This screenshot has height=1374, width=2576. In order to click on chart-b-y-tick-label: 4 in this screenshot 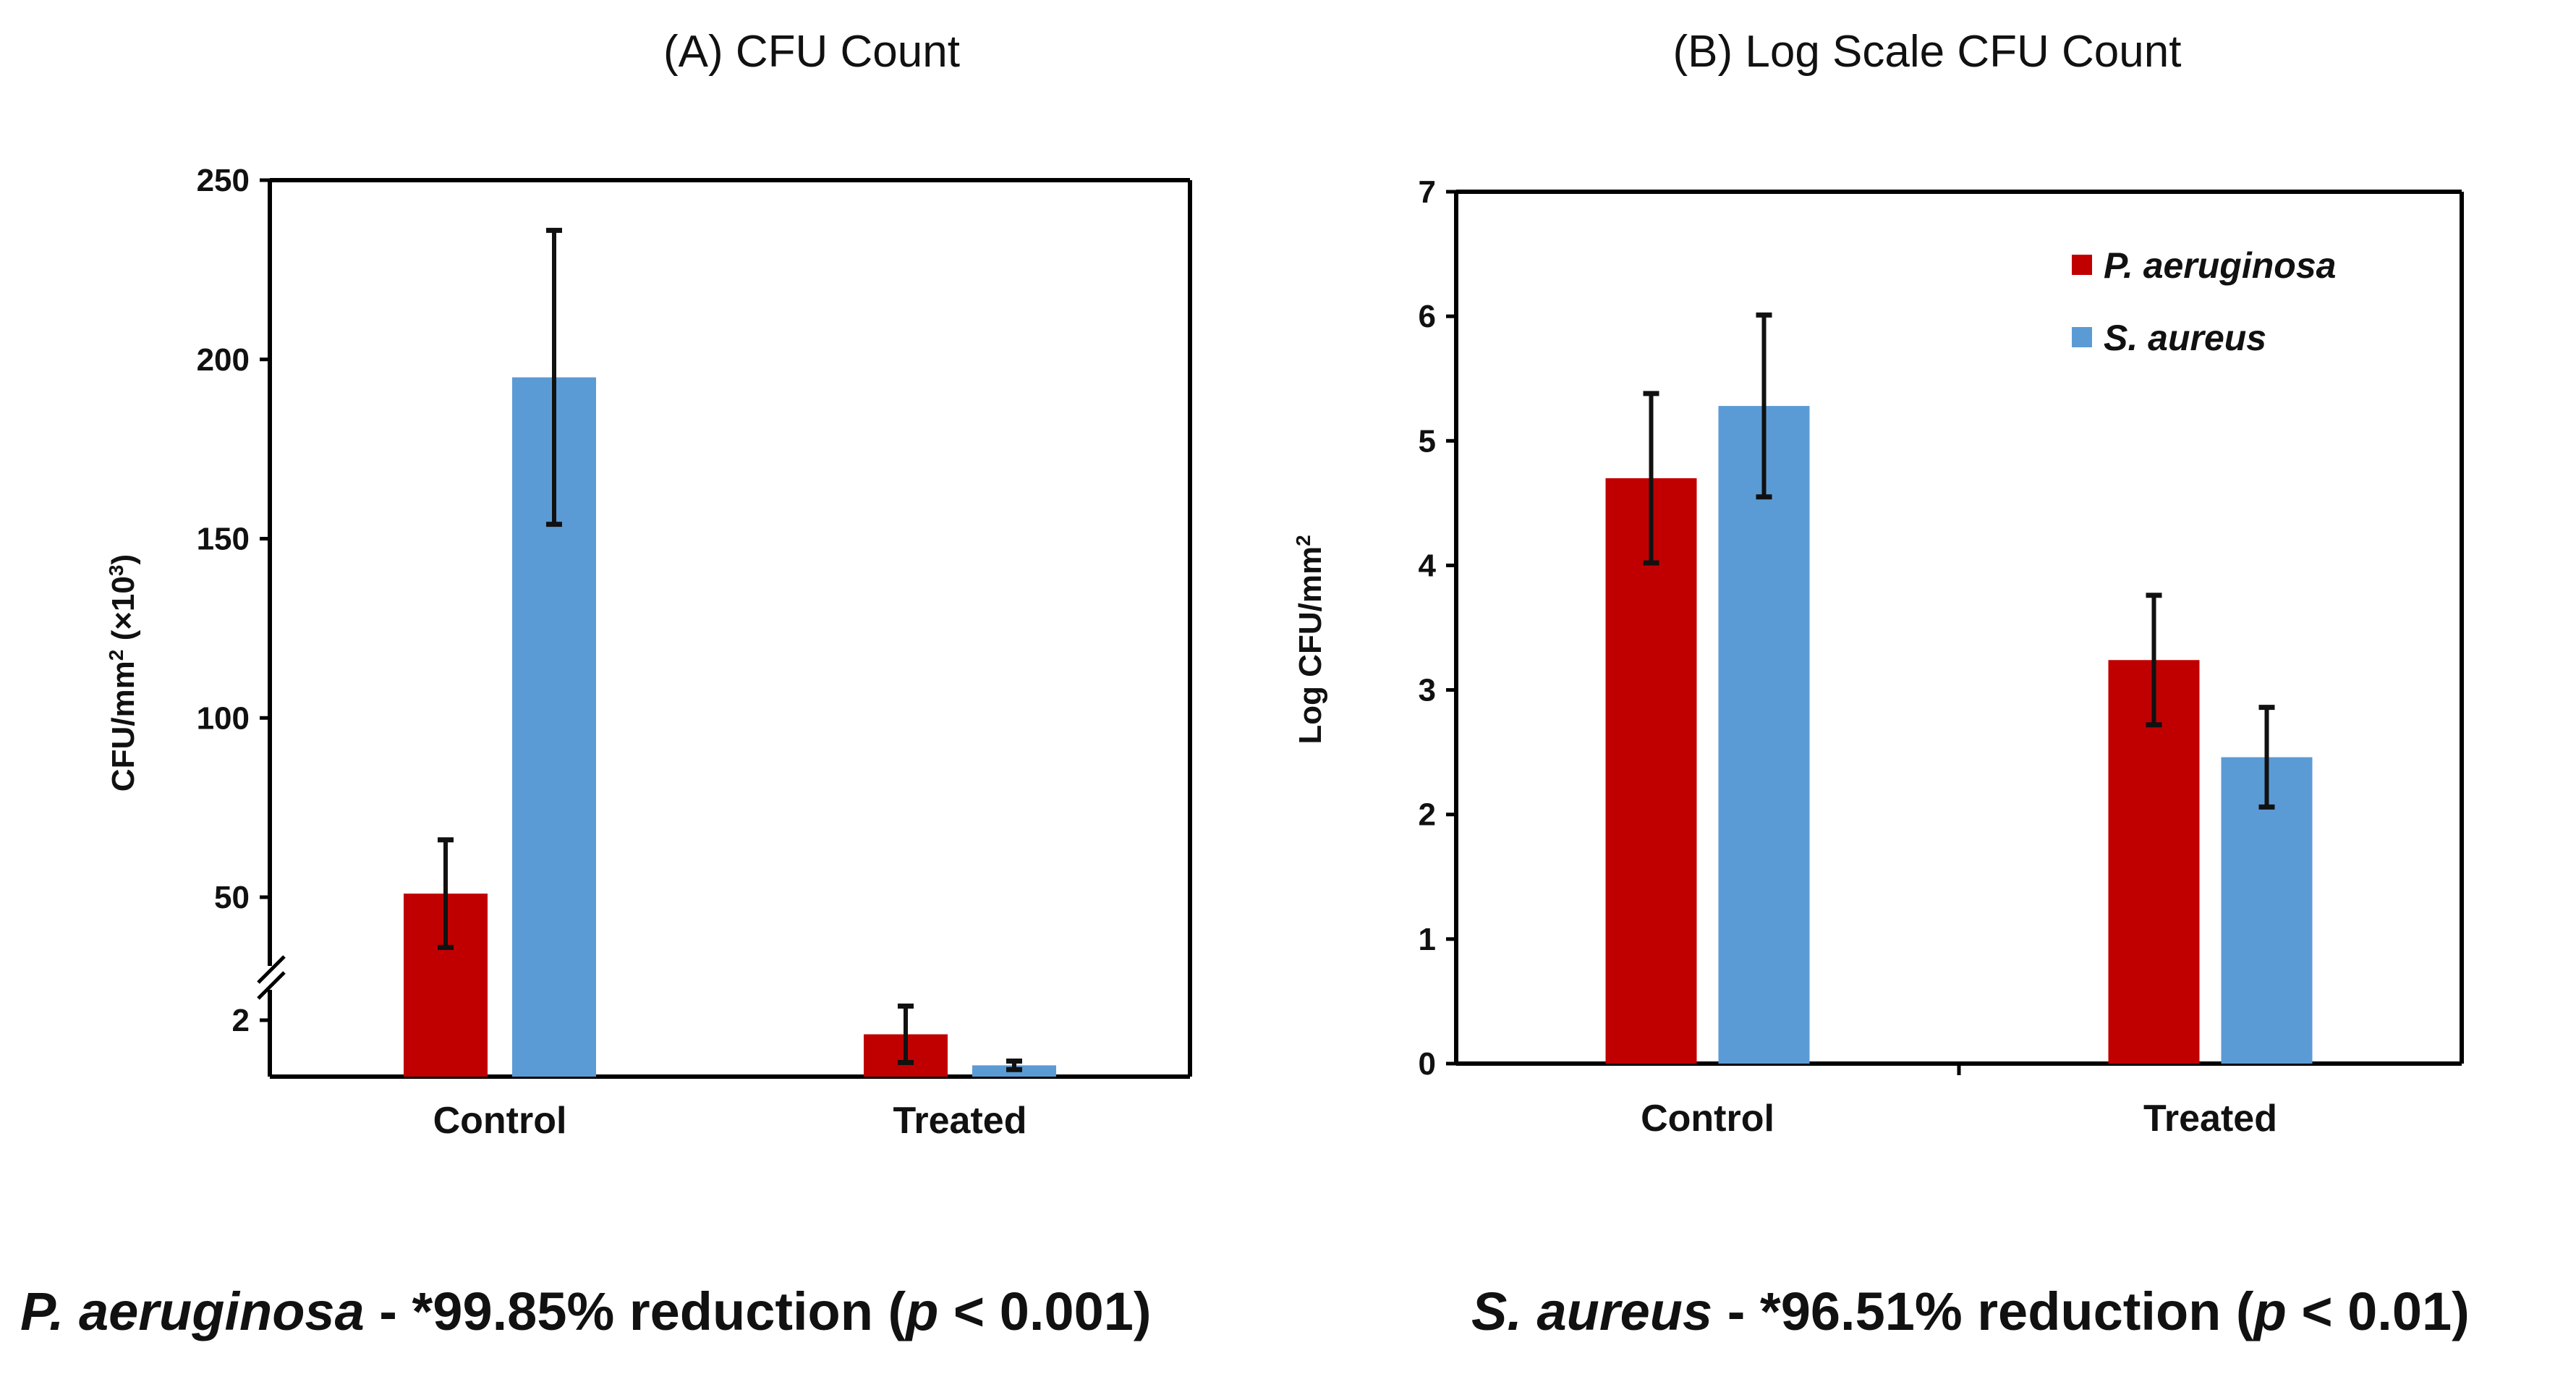, I will do `click(1428, 565)`.